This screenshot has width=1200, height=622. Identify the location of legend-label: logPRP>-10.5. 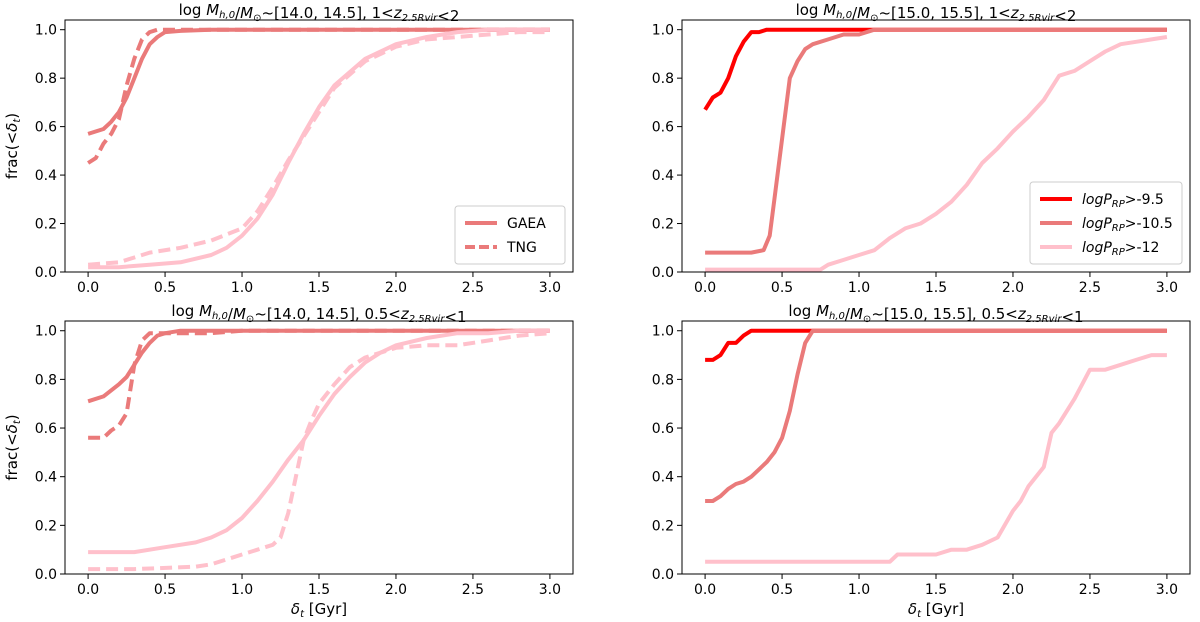
(1127, 225).